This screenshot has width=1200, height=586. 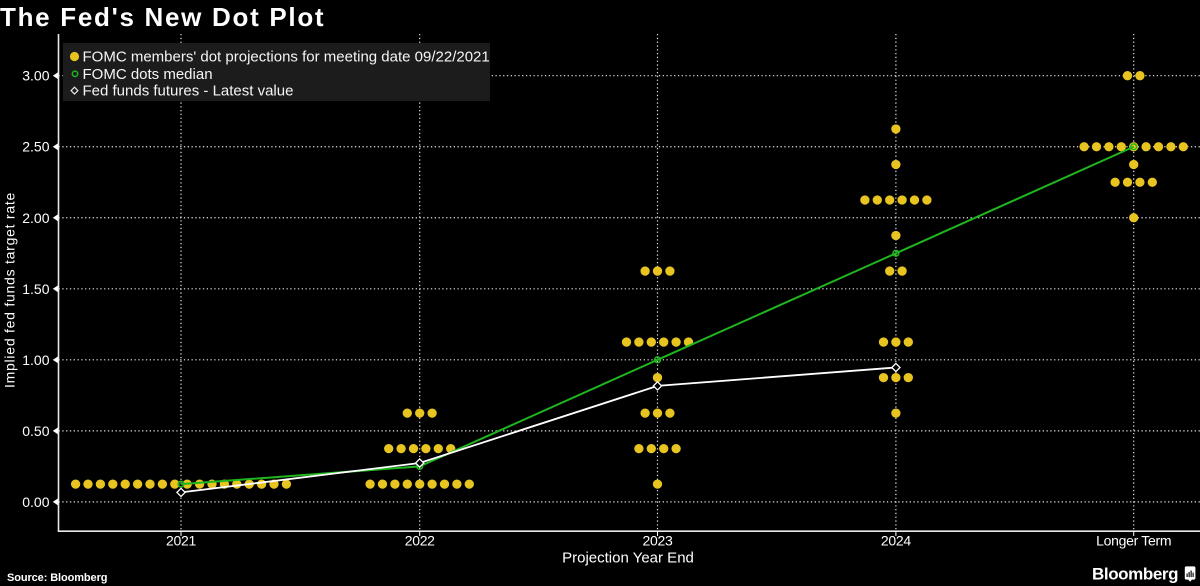 What do you see at coordinates (1135, 574) in the screenshot?
I see `svg-text: Bloomberg` at bounding box center [1135, 574].